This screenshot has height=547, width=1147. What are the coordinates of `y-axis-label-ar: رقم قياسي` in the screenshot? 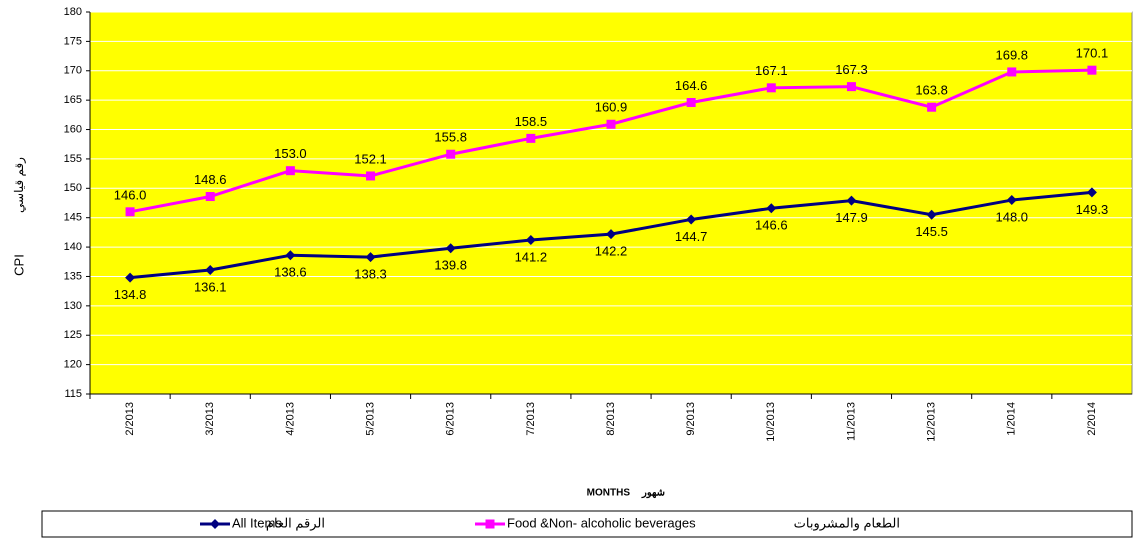 It's located at (19, 185).